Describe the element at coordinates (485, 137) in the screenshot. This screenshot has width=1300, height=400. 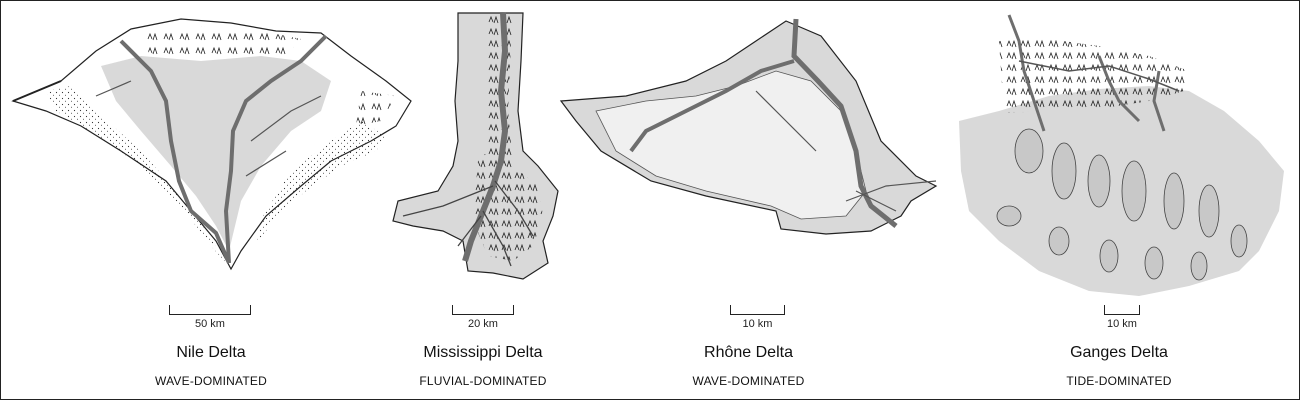
I see `mississippi-main-channel` at that location.